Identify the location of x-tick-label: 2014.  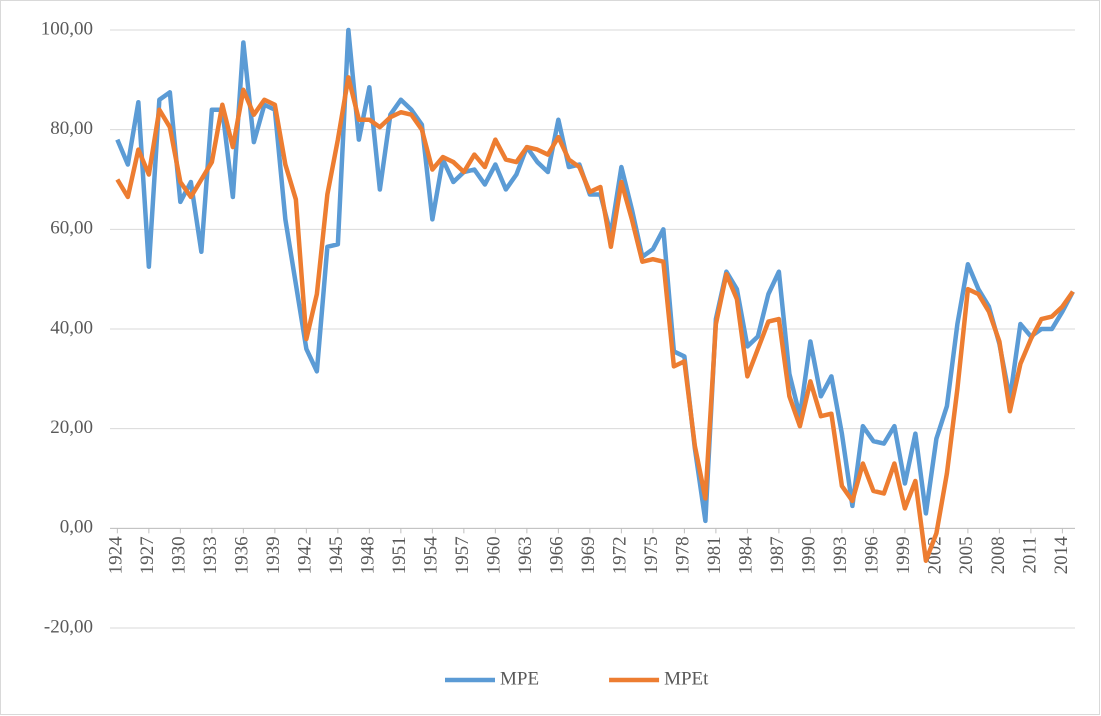
(1061, 555).